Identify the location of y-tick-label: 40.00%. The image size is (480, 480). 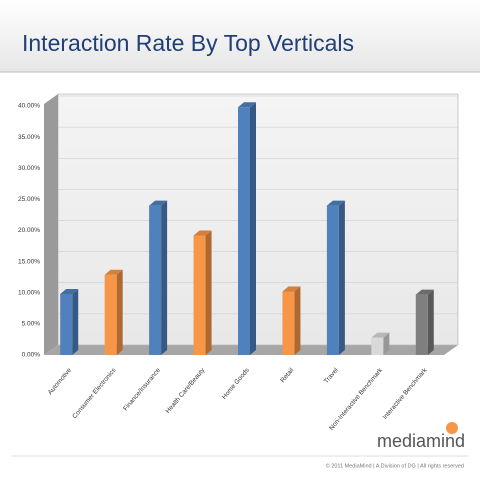
(29, 106).